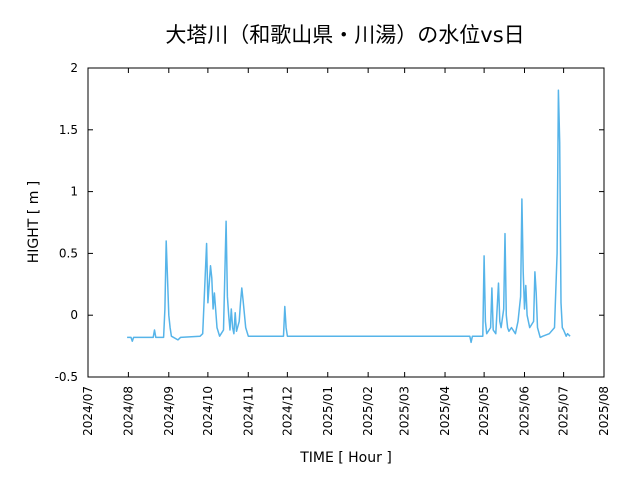  Describe the element at coordinates (74, 315) in the screenshot. I see `y-tick-label: 0` at that location.